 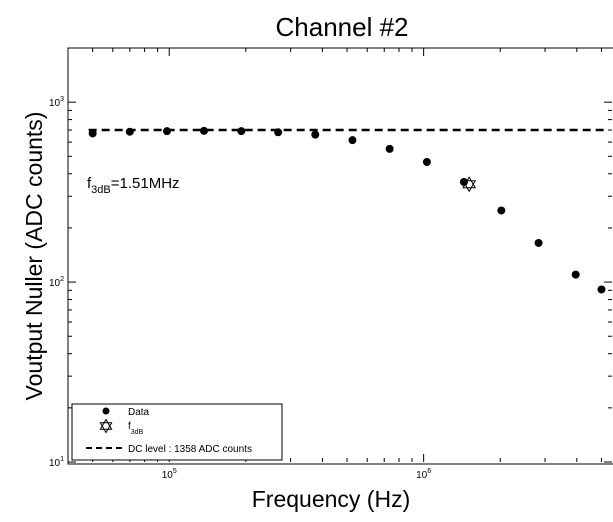 I want to click on x-axis-label: Frequency (Hz), so click(x=331, y=499).